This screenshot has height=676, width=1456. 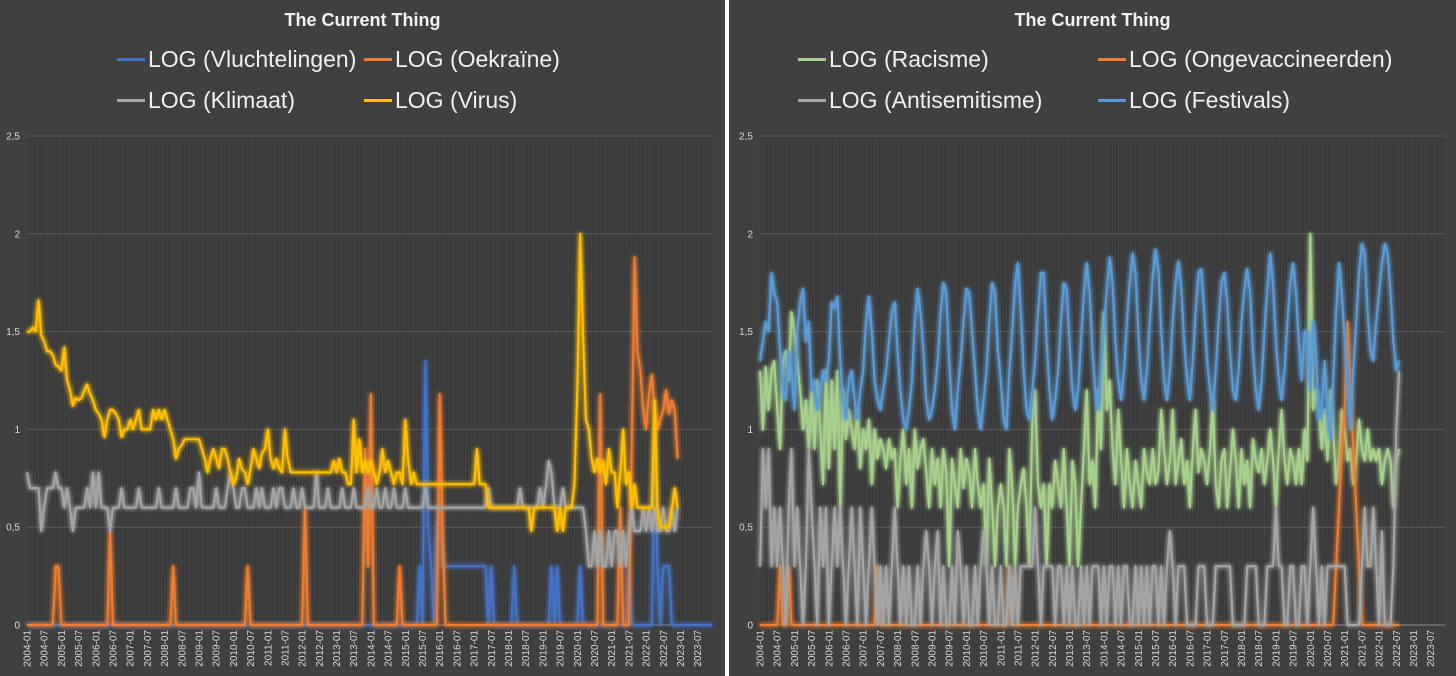 I want to click on legend-ongevaccineerden: LOG (Ongevaccineerden), so click(x=1245, y=59).